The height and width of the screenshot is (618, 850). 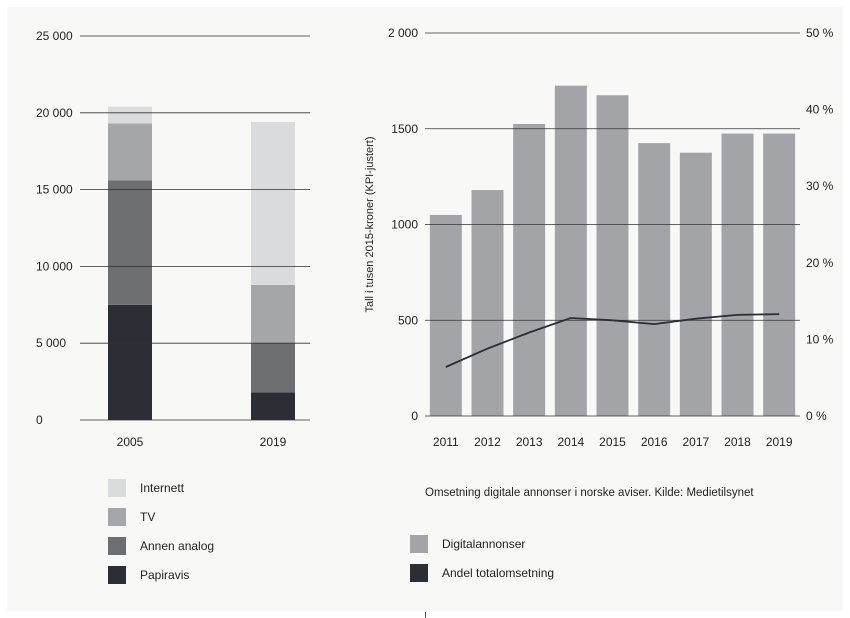 What do you see at coordinates (816, 416) in the screenshot?
I see `y2-tick-label-0: 0 %` at bounding box center [816, 416].